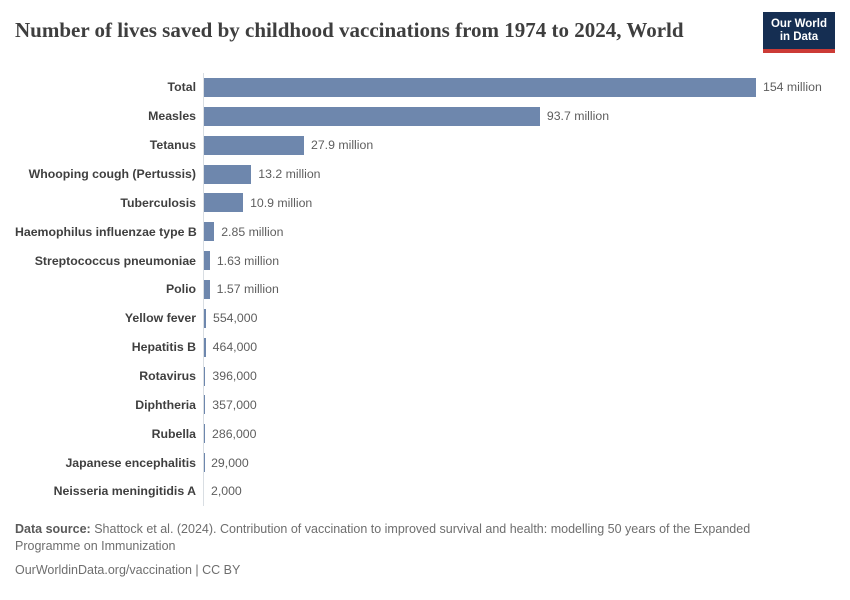  I want to click on chart-row: Rotavirus 396,000, so click(425, 376).